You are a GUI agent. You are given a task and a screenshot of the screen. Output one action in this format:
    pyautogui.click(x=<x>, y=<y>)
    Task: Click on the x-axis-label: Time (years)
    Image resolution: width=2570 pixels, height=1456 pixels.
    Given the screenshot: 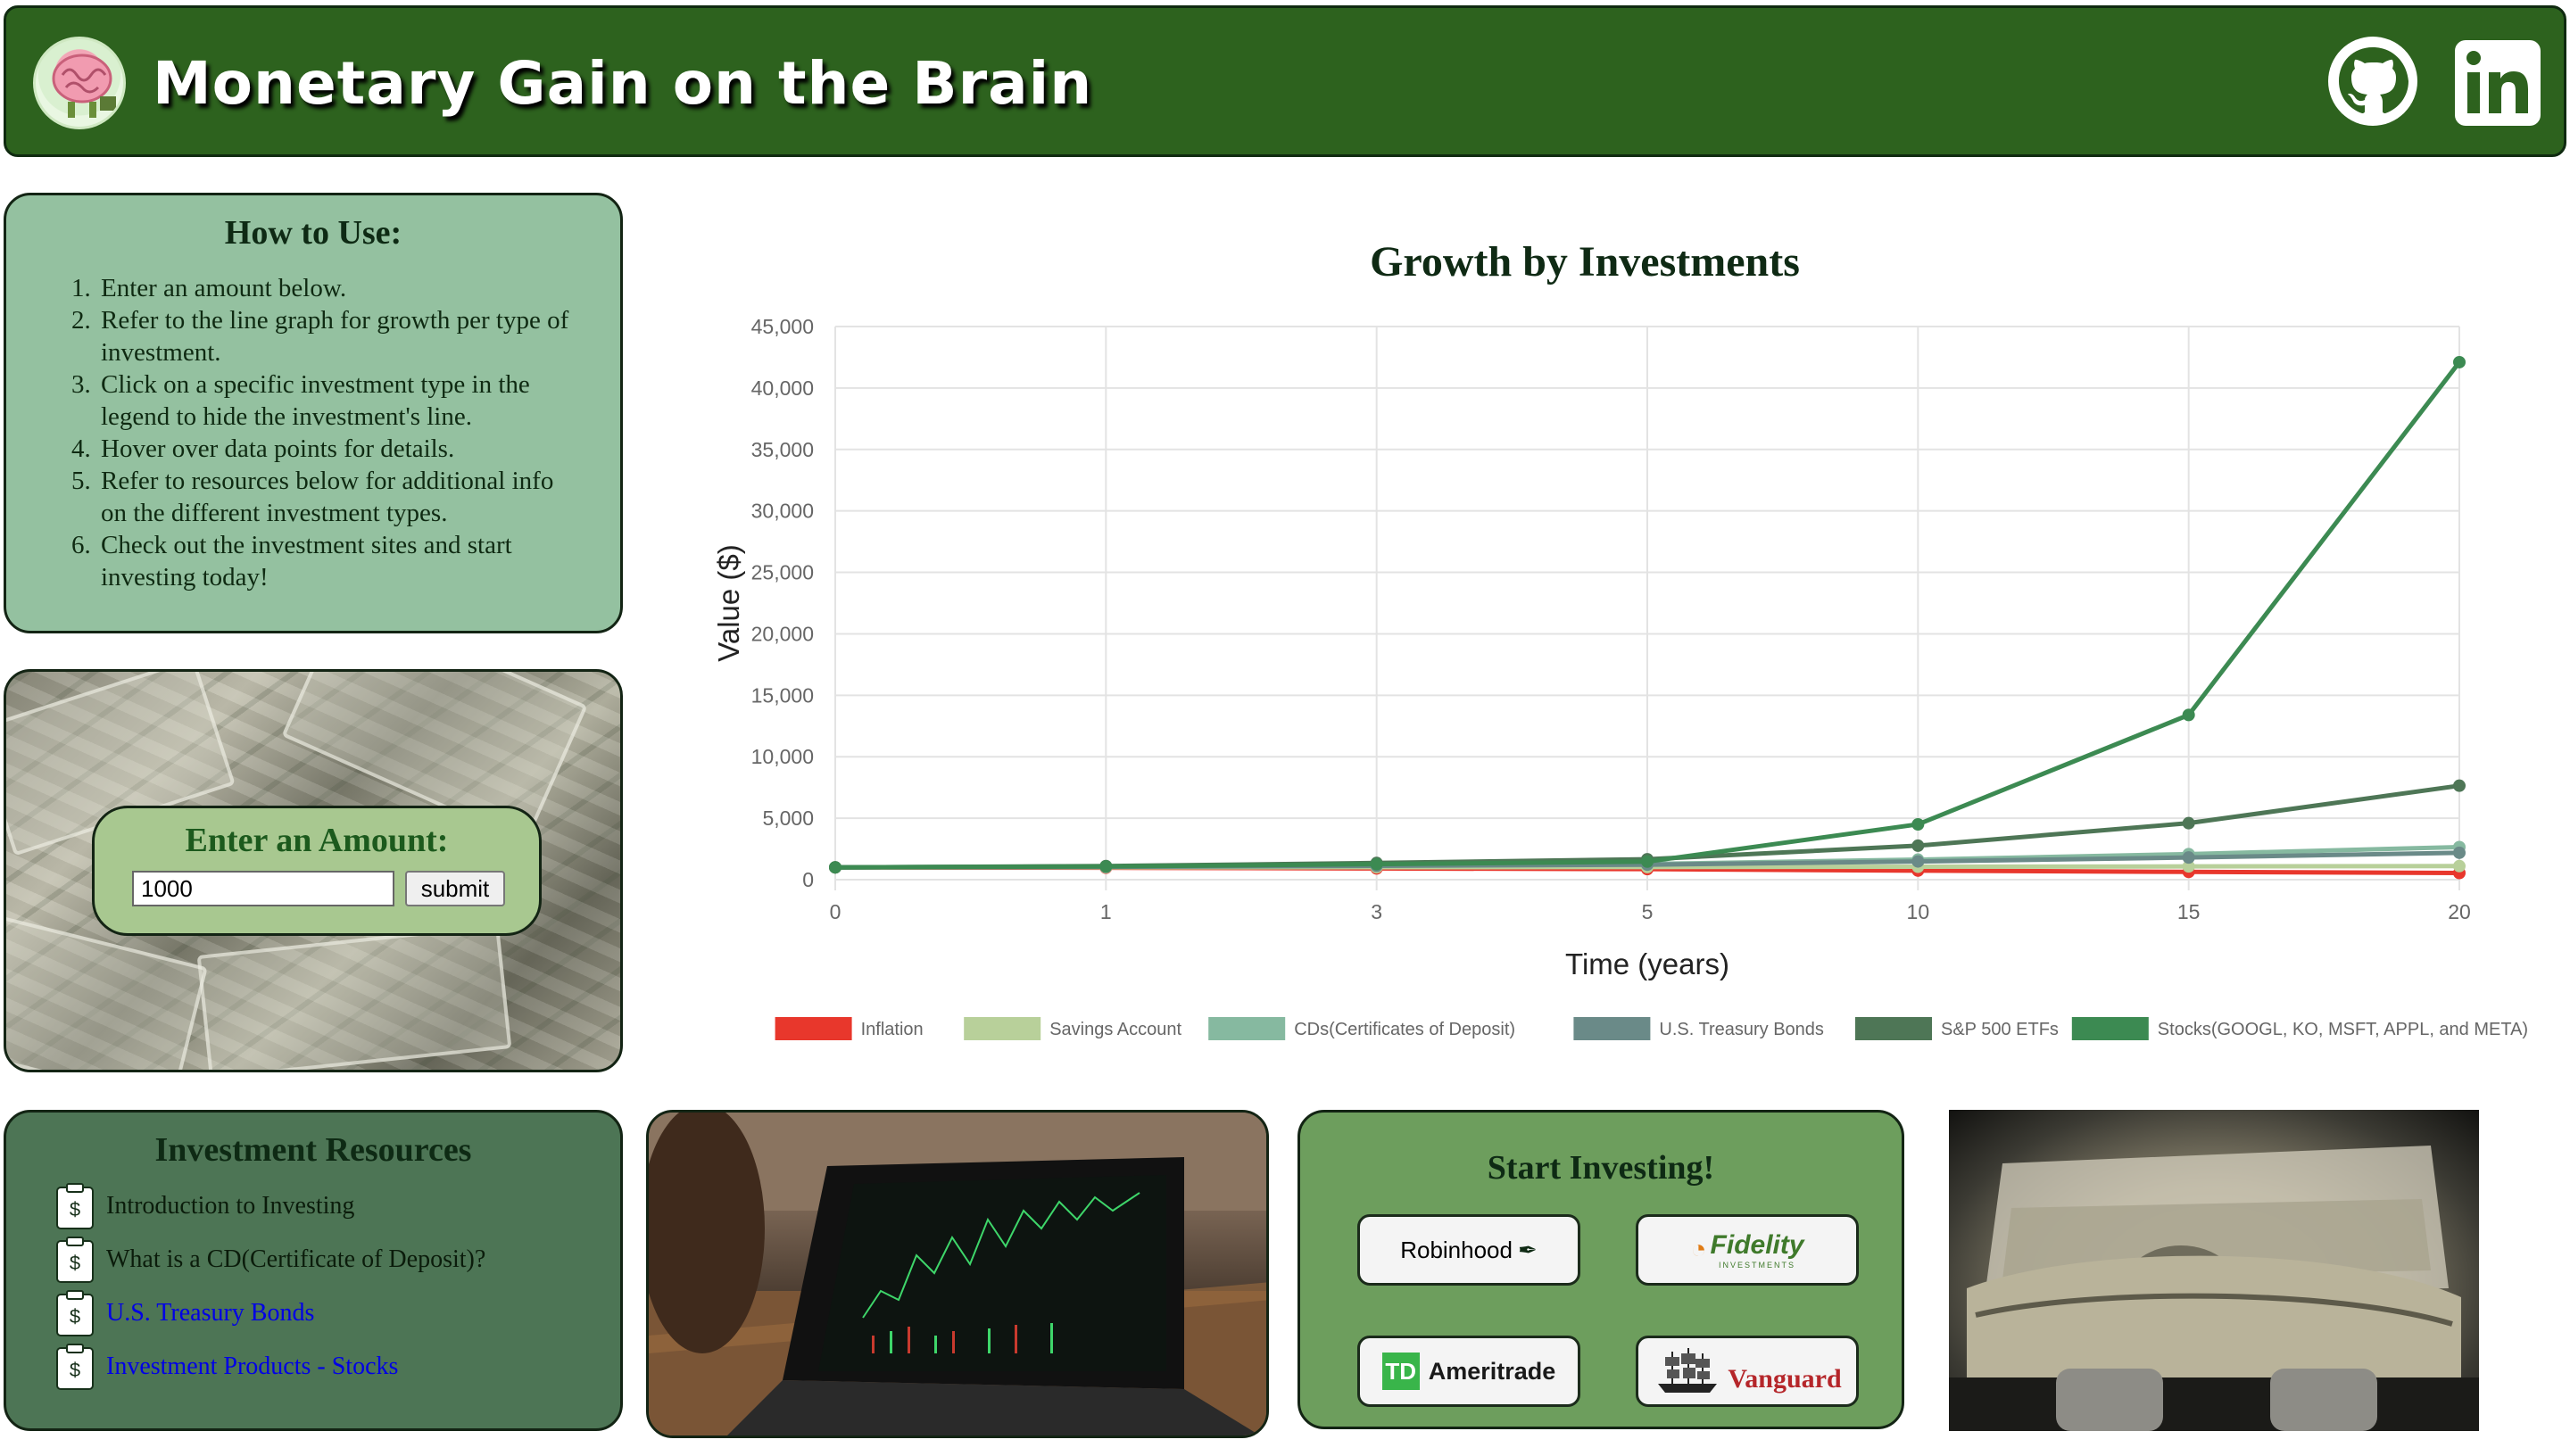 What is the action you would take?
    pyautogui.click(x=1647, y=964)
    